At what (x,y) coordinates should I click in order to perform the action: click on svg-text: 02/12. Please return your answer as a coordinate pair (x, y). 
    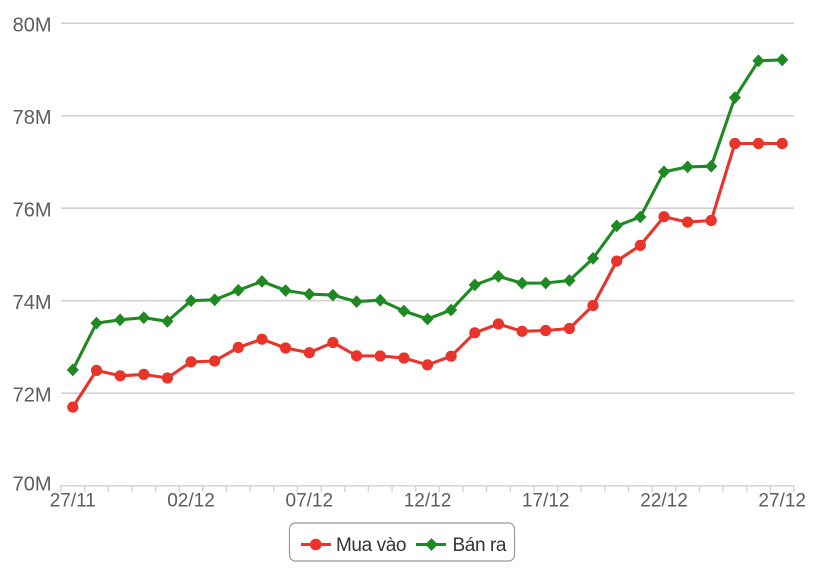
    Looking at the image, I should click on (191, 501).